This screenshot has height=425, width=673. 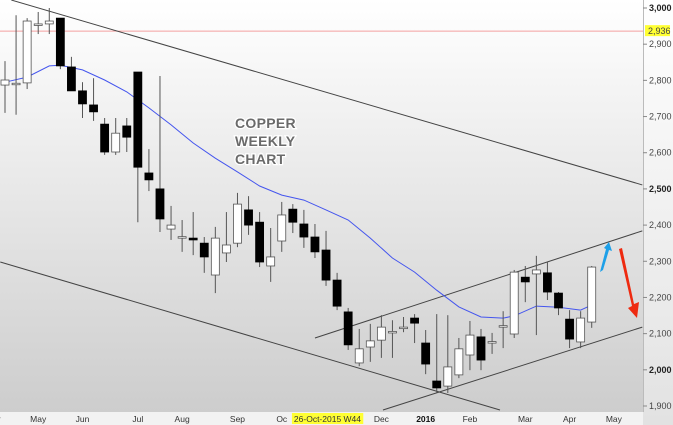 I want to click on ytick-label: 2,700, so click(x=660, y=117).